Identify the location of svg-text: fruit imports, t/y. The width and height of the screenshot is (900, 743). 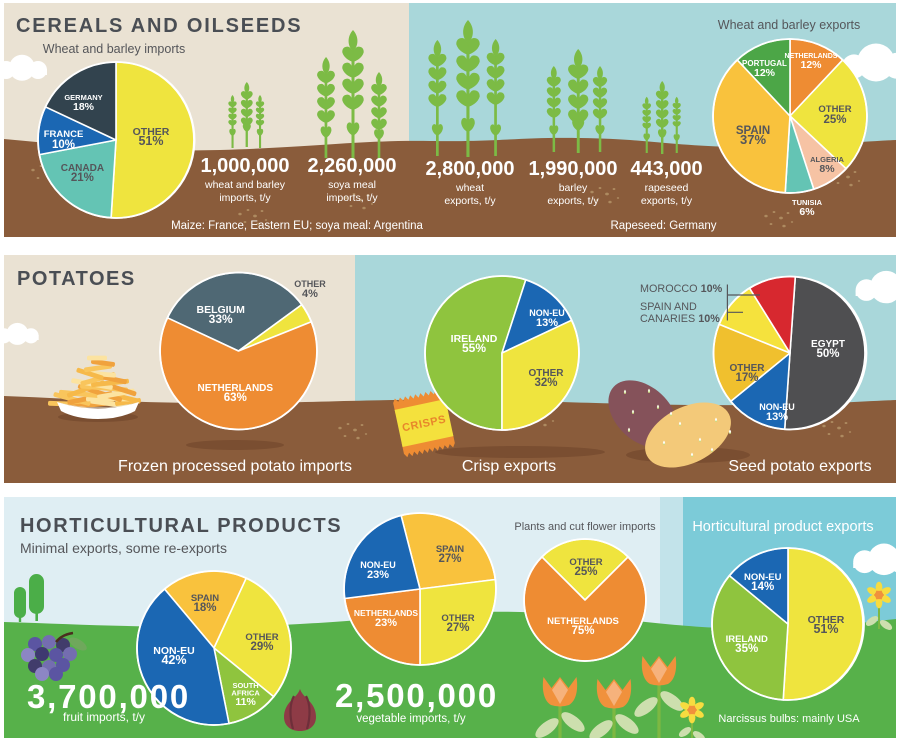
(104, 717).